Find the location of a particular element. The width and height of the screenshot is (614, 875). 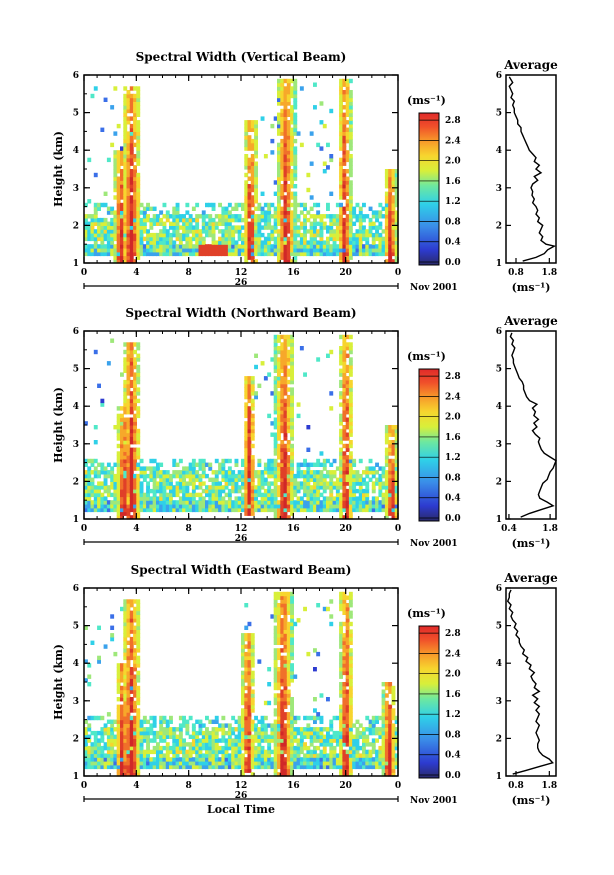

x-tick-label: 0 is located at coordinates (398, 529).